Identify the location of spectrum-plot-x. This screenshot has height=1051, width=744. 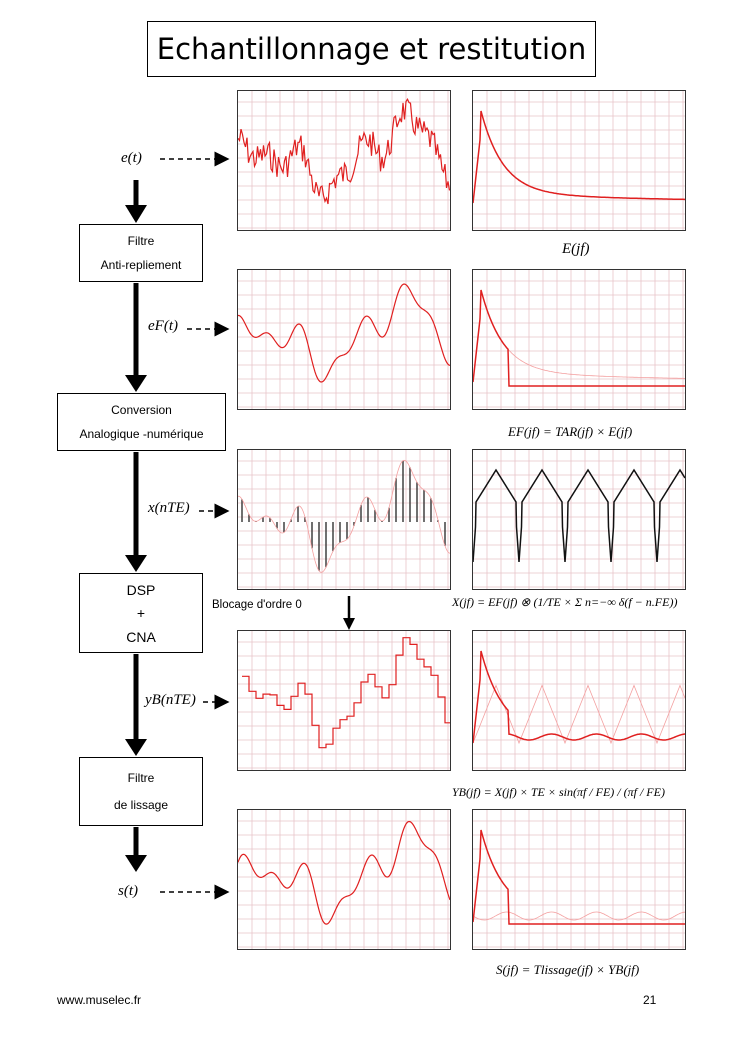
(579, 519).